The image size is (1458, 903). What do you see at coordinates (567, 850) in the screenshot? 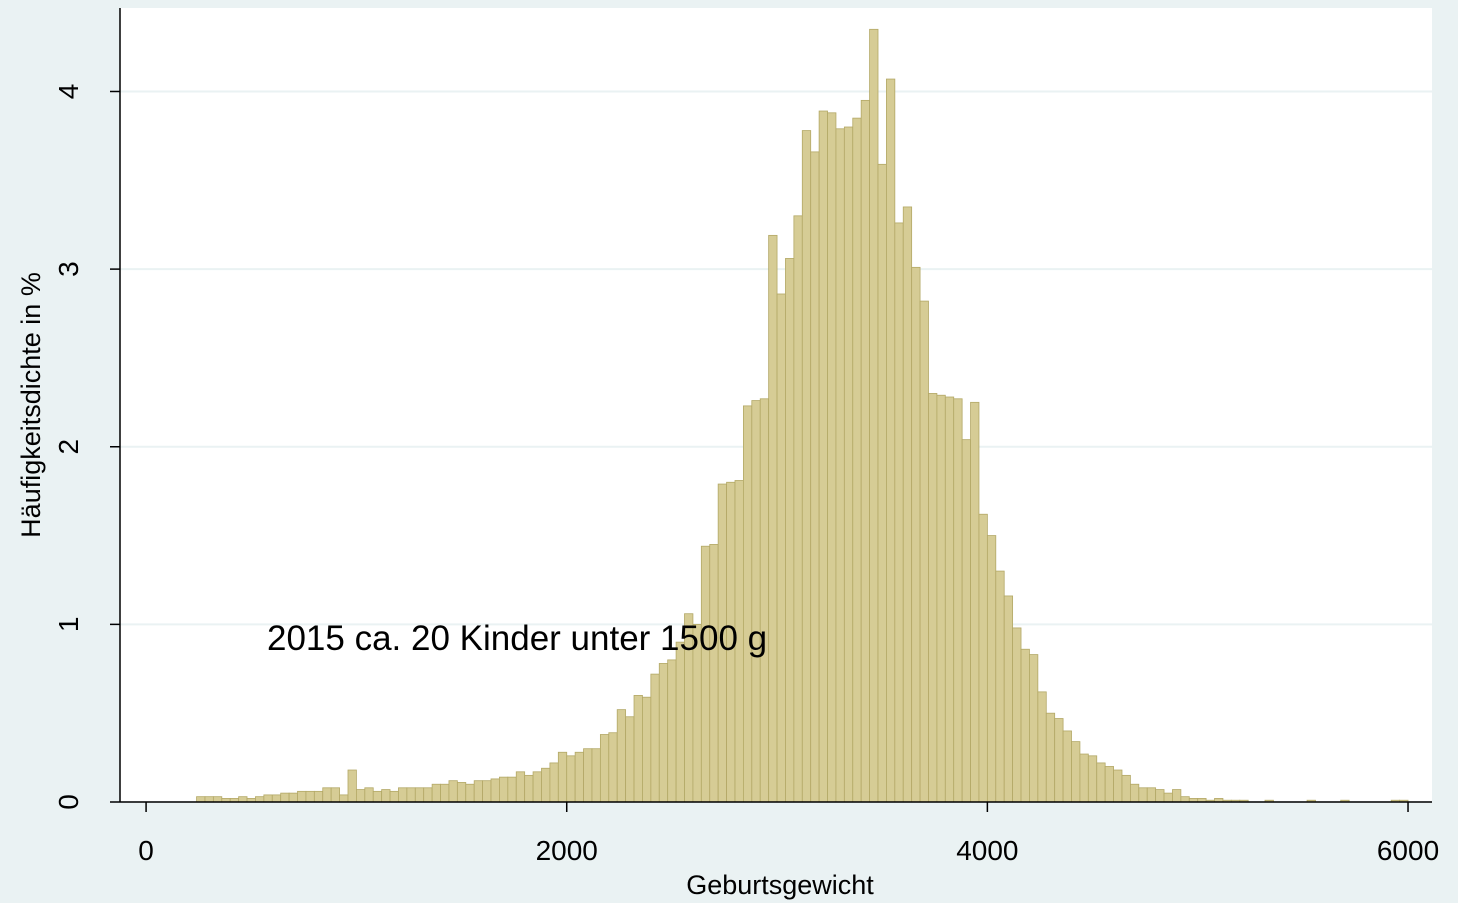
I see `x-tick-label: 2000` at bounding box center [567, 850].